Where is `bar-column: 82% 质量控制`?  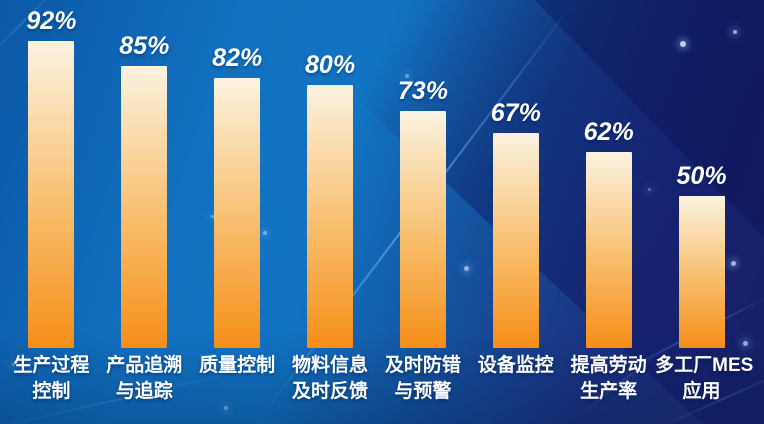
bar-column: 82% 质量控制 is located at coordinates (237, 212).